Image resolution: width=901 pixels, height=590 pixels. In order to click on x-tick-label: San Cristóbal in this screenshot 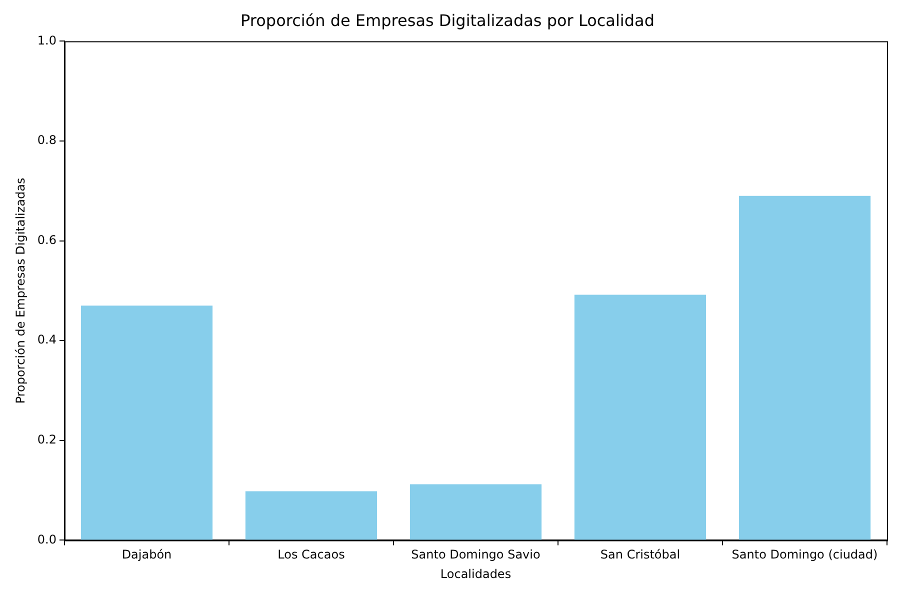, I will do `click(640, 555)`.